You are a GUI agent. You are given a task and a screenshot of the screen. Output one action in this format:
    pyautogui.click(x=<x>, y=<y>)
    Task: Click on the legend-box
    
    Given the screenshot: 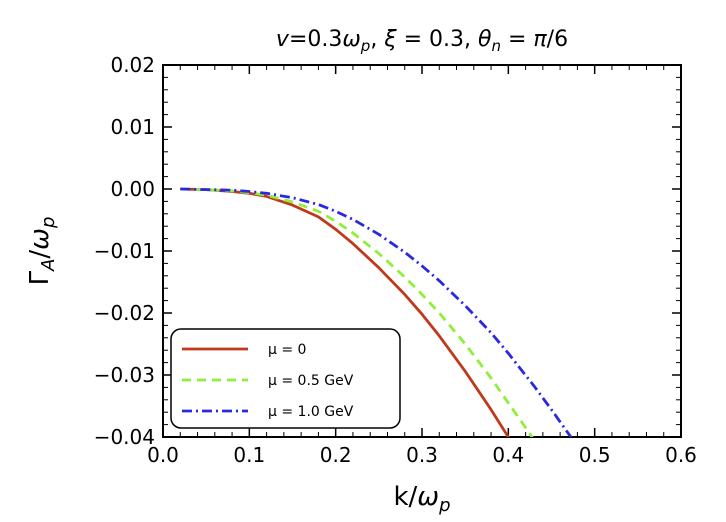 What is the action you would take?
    pyautogui.click(x=285, y=378)
    